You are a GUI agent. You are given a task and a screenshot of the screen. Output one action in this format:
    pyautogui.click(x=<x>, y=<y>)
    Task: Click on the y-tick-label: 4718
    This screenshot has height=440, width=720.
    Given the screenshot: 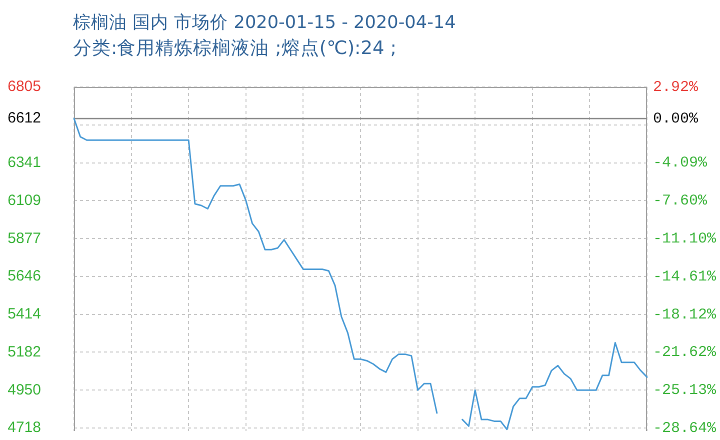 What is the action you would take?
    pyautogui.click(x=24, y=427)
    